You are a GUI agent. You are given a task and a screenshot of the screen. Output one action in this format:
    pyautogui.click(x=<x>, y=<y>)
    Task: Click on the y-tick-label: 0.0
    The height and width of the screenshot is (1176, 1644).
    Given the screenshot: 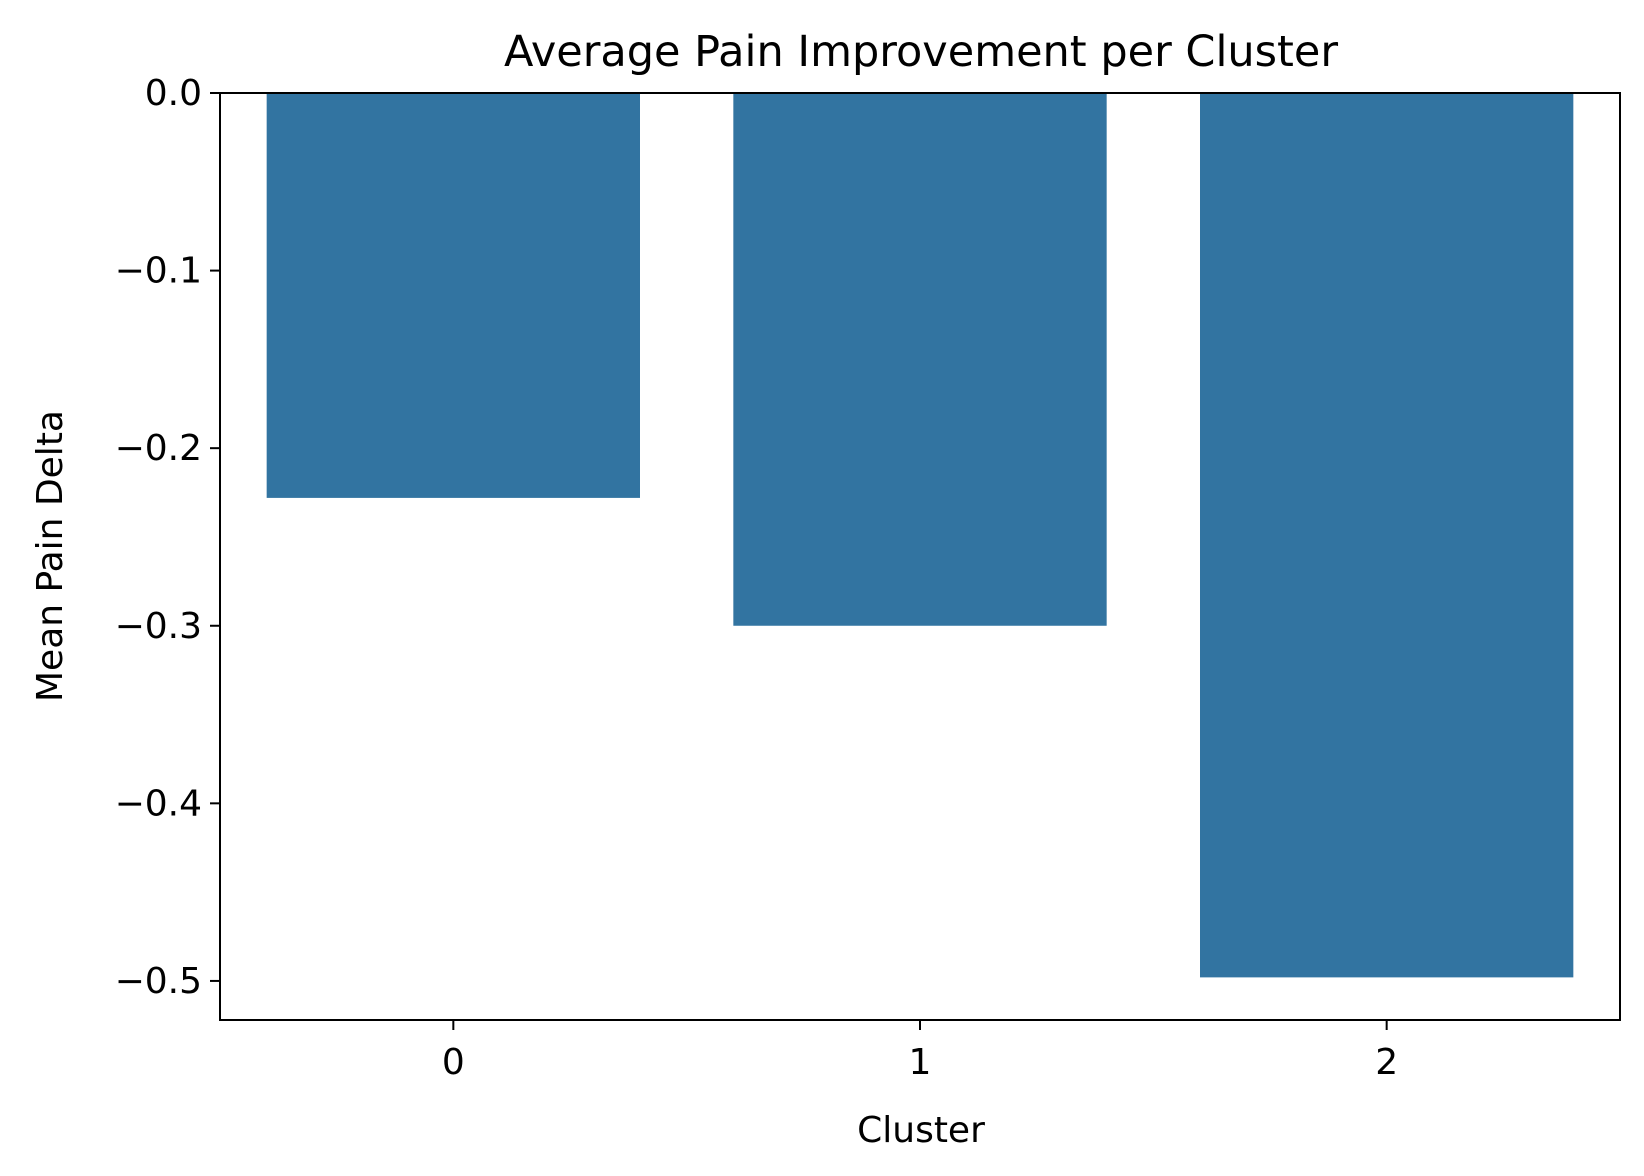 What is the action you would take?
    pyautogui.click(x=173, y=93)
    